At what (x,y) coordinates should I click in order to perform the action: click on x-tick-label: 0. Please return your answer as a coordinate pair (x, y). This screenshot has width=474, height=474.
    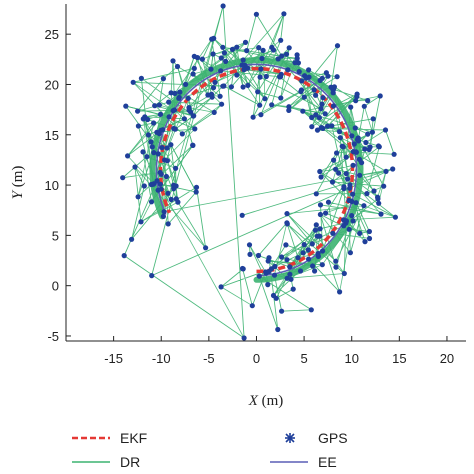
    Looking at the image, I should click on (256, 358).